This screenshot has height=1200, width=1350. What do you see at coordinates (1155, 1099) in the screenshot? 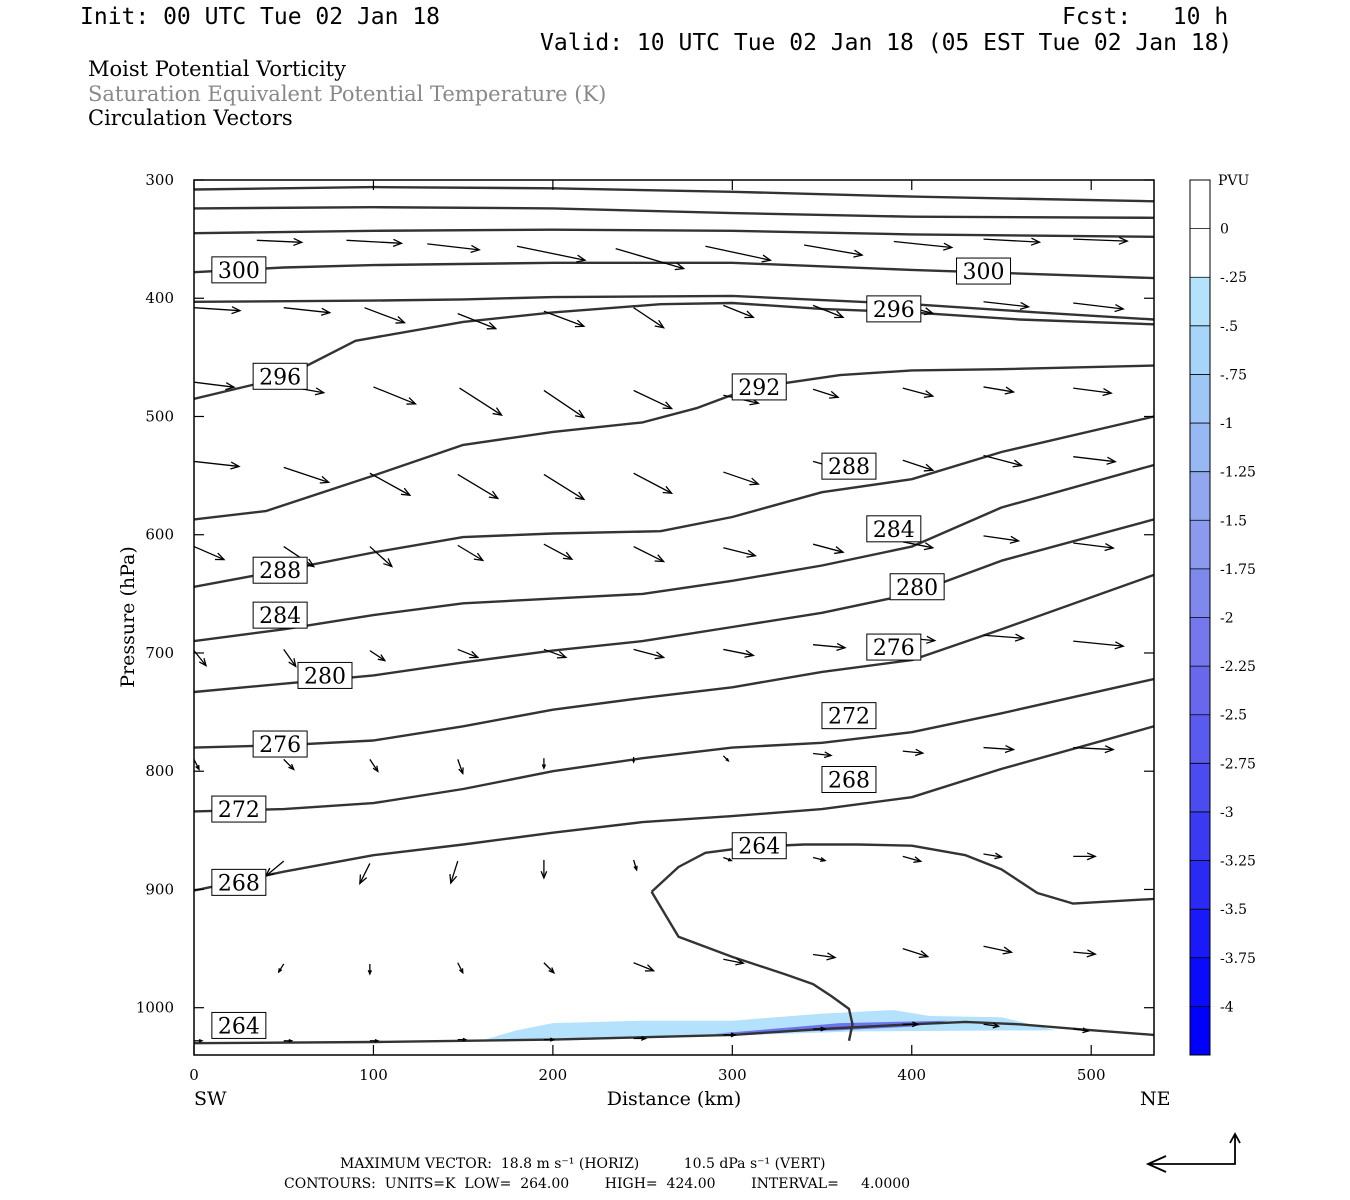
I see `ne-end-label: NE` at bounding box center [1155, 1099].